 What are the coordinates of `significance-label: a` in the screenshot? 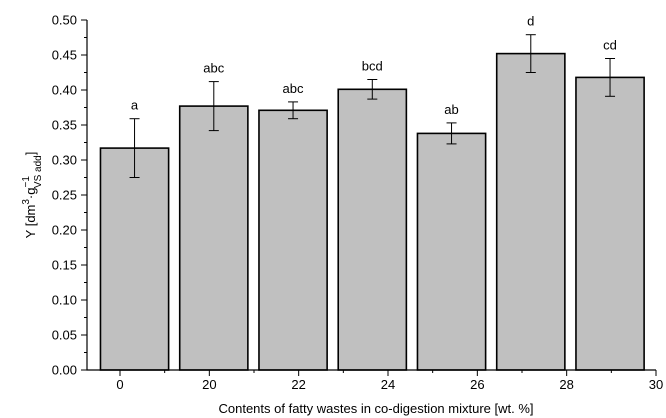 It's located at (135, 105).